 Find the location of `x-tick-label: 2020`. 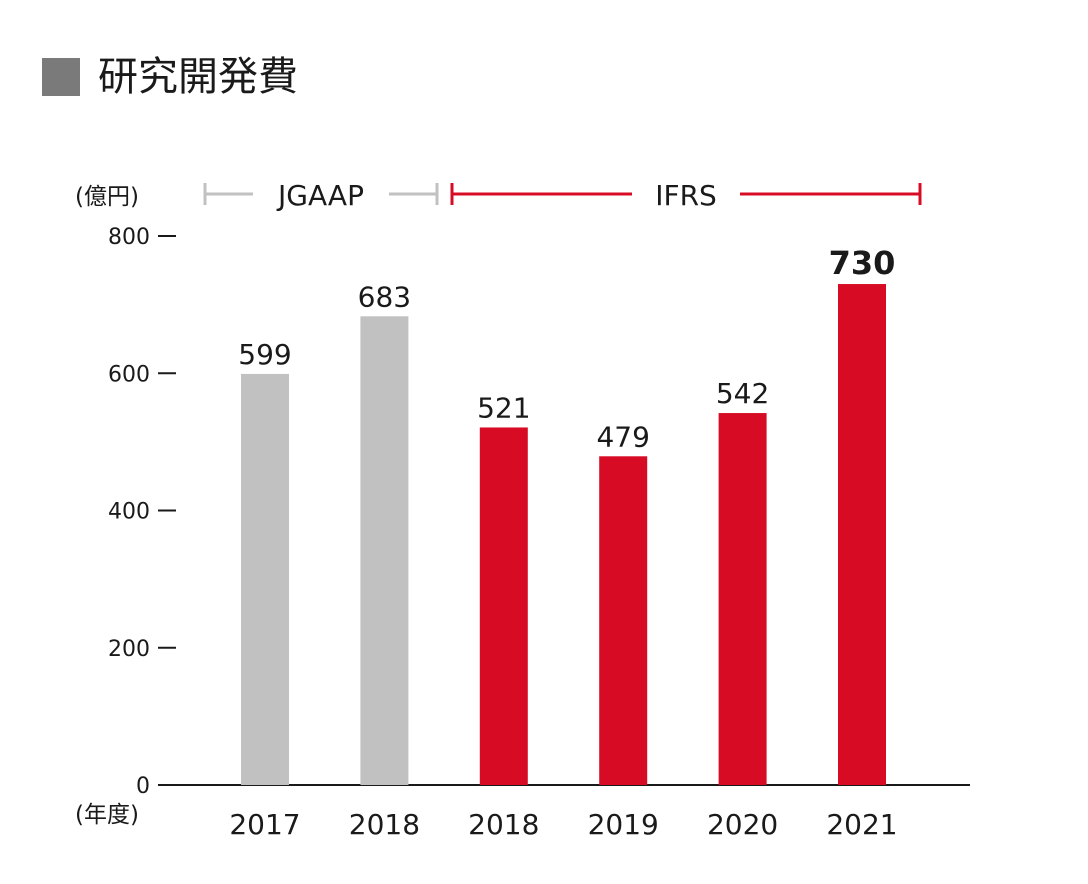

x-tick-label: 2020 is located at coordinates (742, 824).